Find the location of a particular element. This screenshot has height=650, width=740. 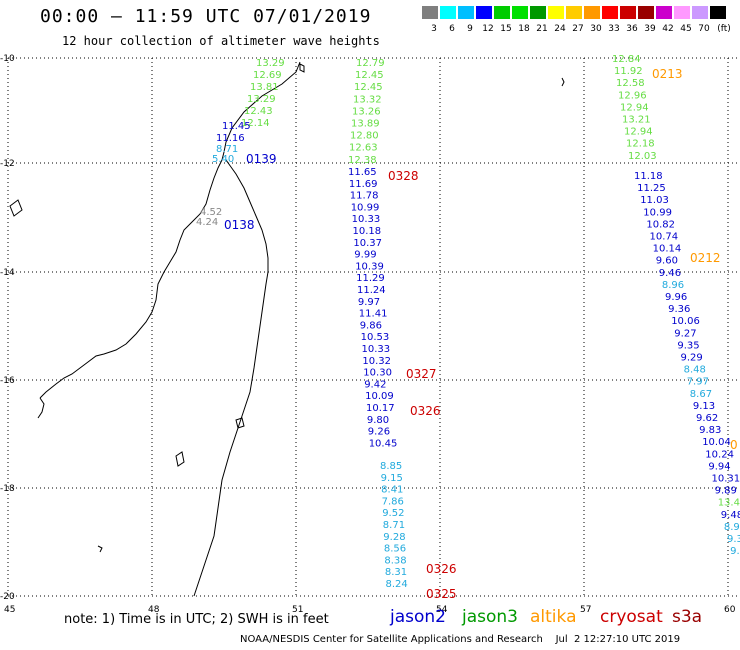

wave-height-value: 12.43 is located at coordinates (258, 111).